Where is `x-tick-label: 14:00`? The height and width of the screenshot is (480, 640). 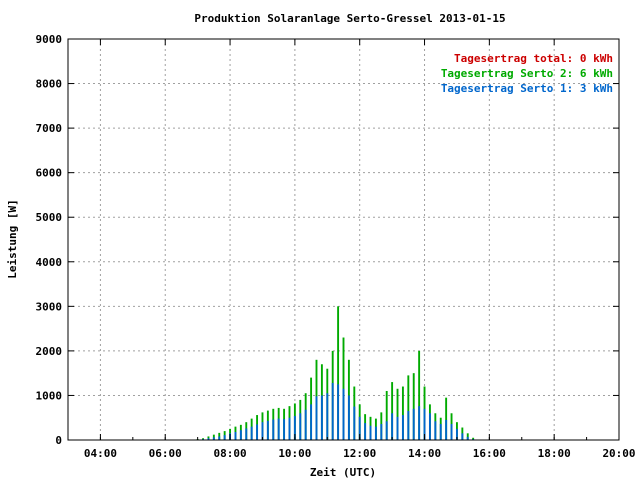 x-tick-label: 14:00 is located at coordinates (424, 453).